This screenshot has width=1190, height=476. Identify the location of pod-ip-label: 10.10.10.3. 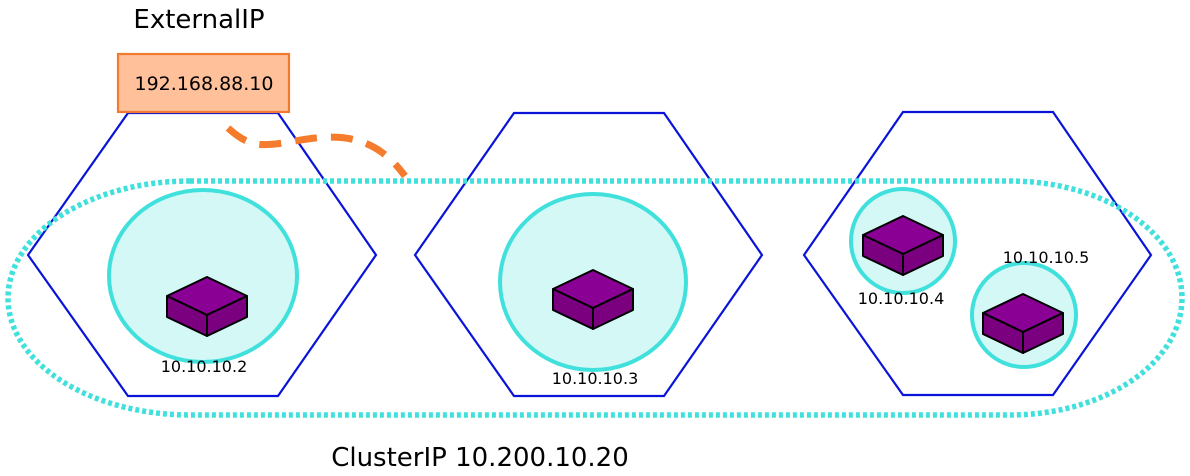
(595, 378).